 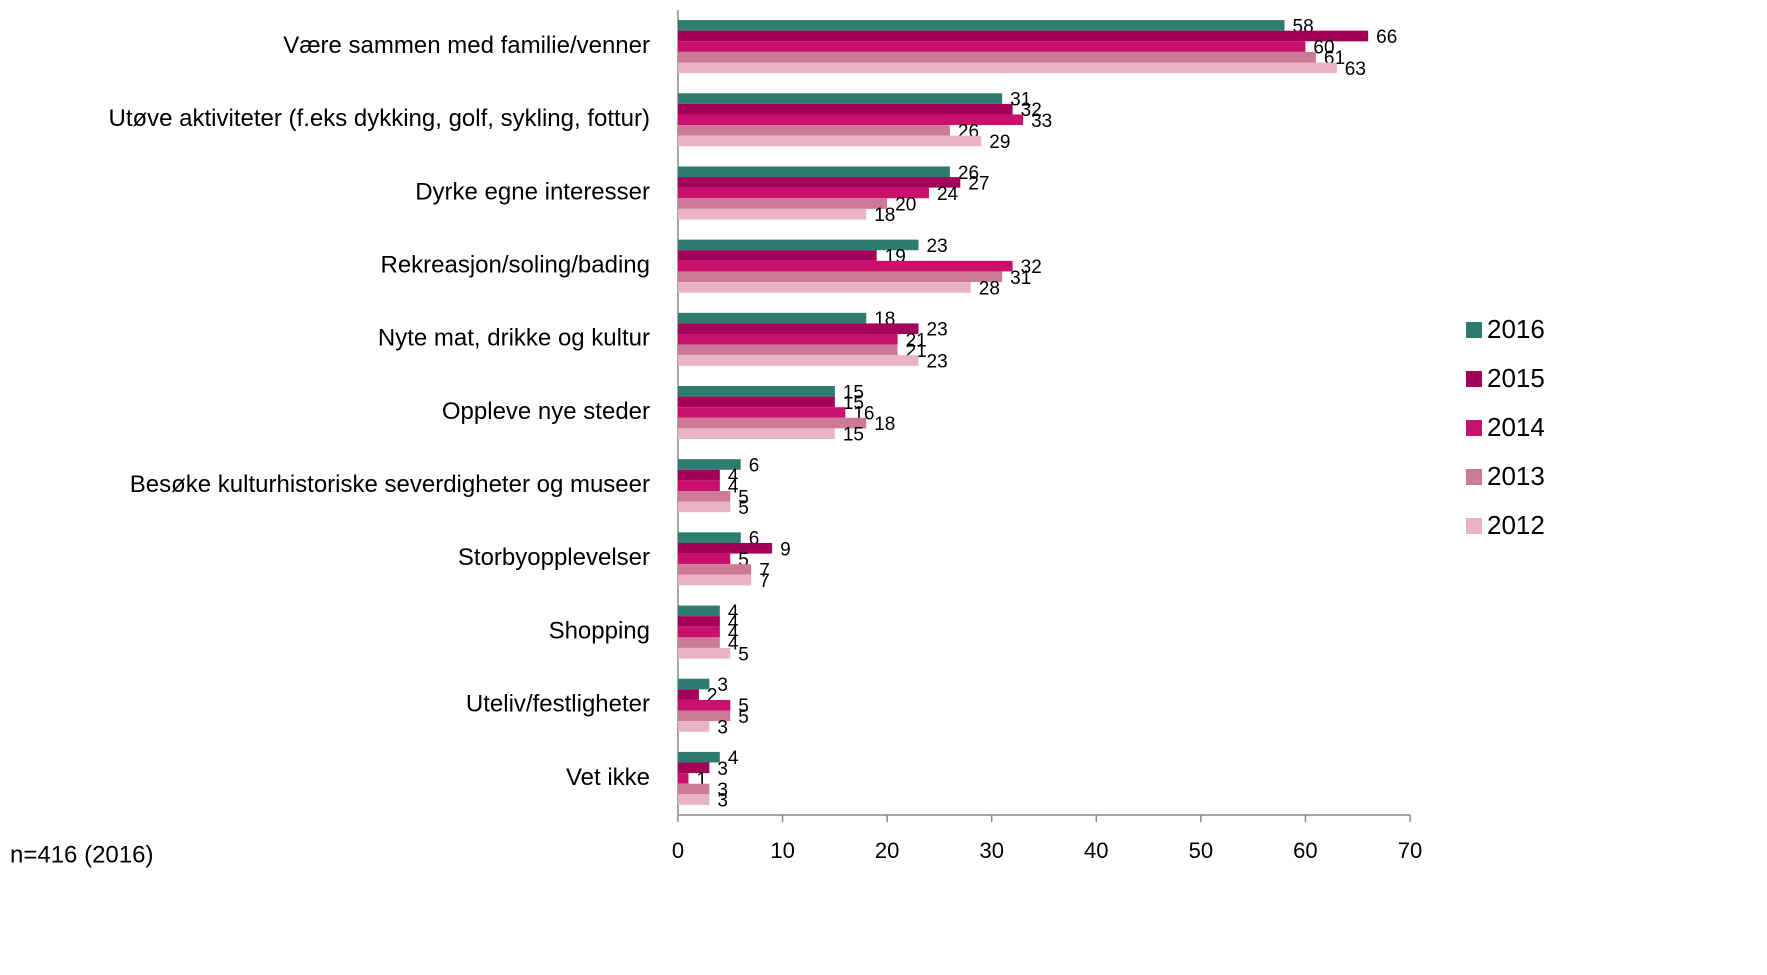 I want to click on value-label: 60, so click(x=1323, y=48).